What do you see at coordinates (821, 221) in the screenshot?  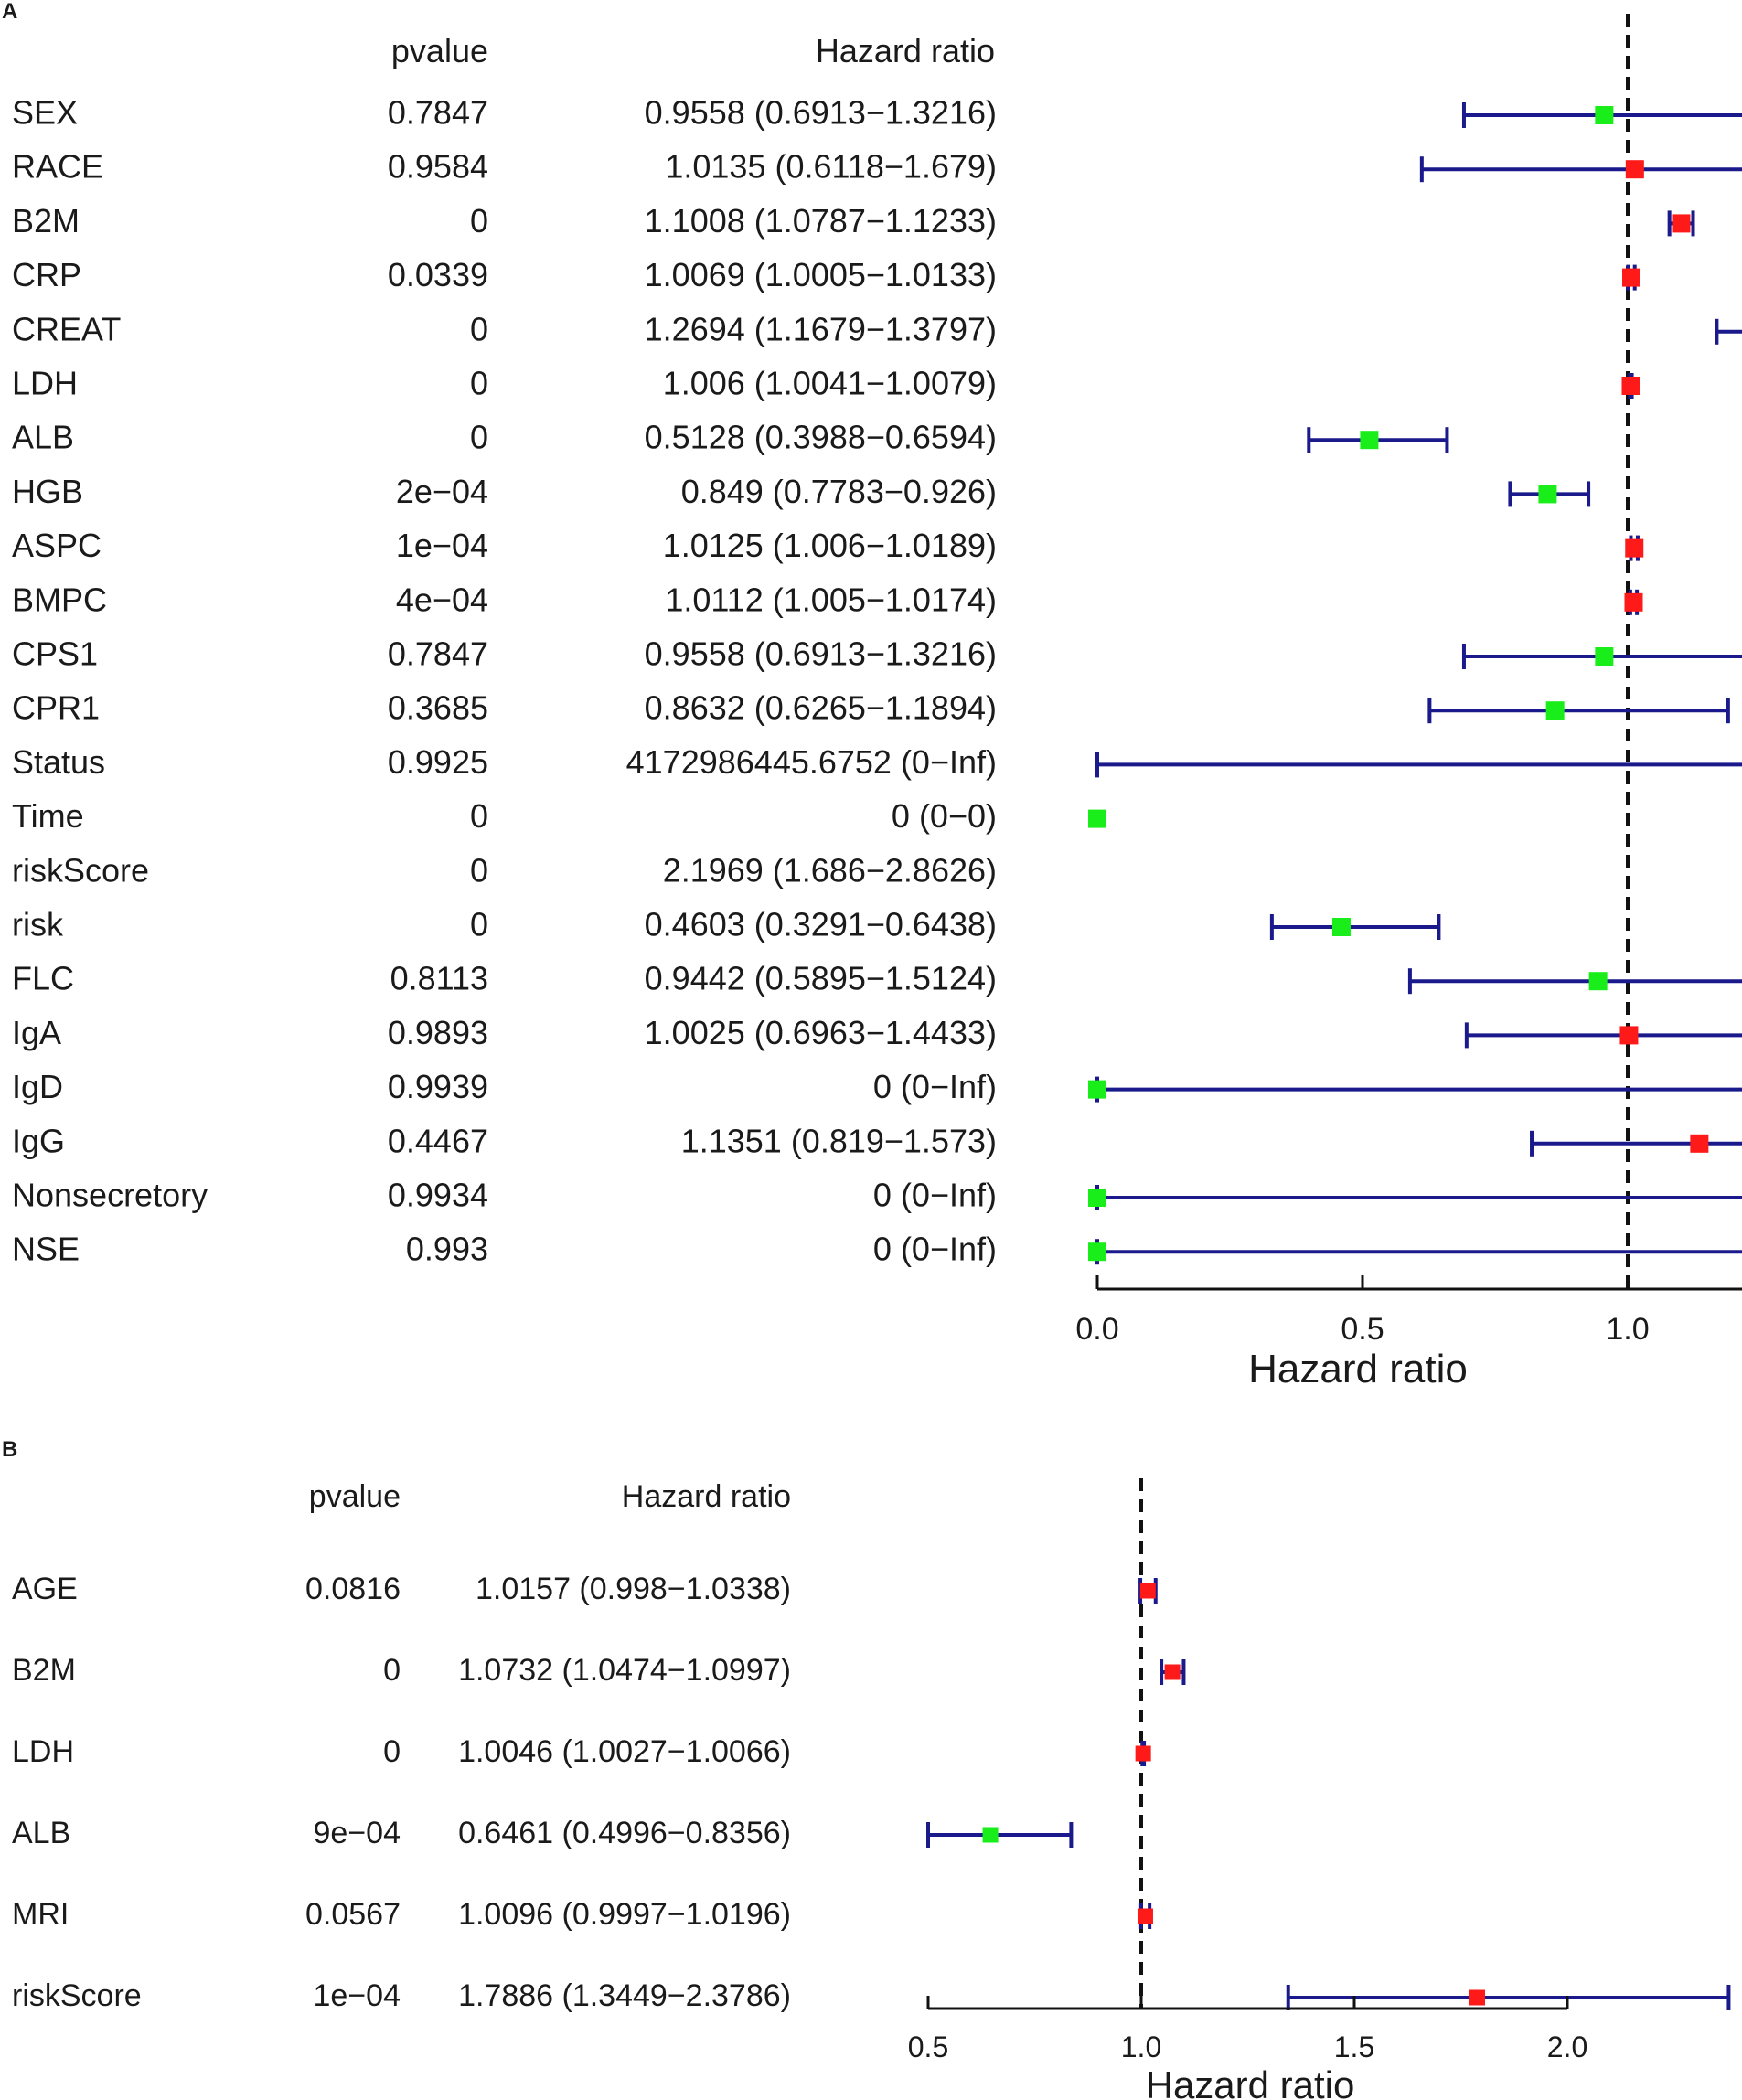 I see `panel-a-row-hazard-ratio: 1.1008 (1.0787−1.1233)` at bounding box center [821, 221].